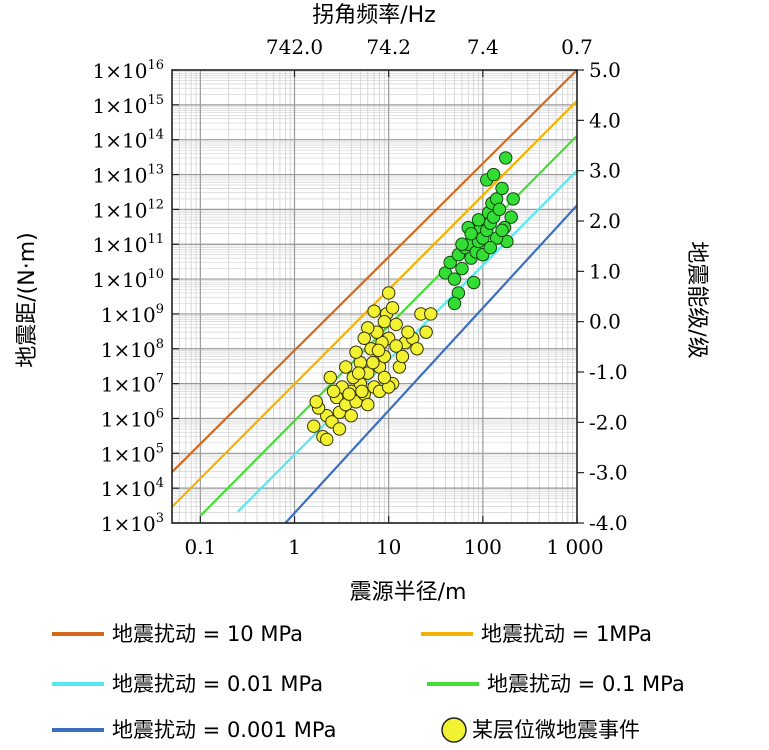  Describe the element at coordinates (483, 547) in the screenshot. I see `x-tick-label: 100` at that location.